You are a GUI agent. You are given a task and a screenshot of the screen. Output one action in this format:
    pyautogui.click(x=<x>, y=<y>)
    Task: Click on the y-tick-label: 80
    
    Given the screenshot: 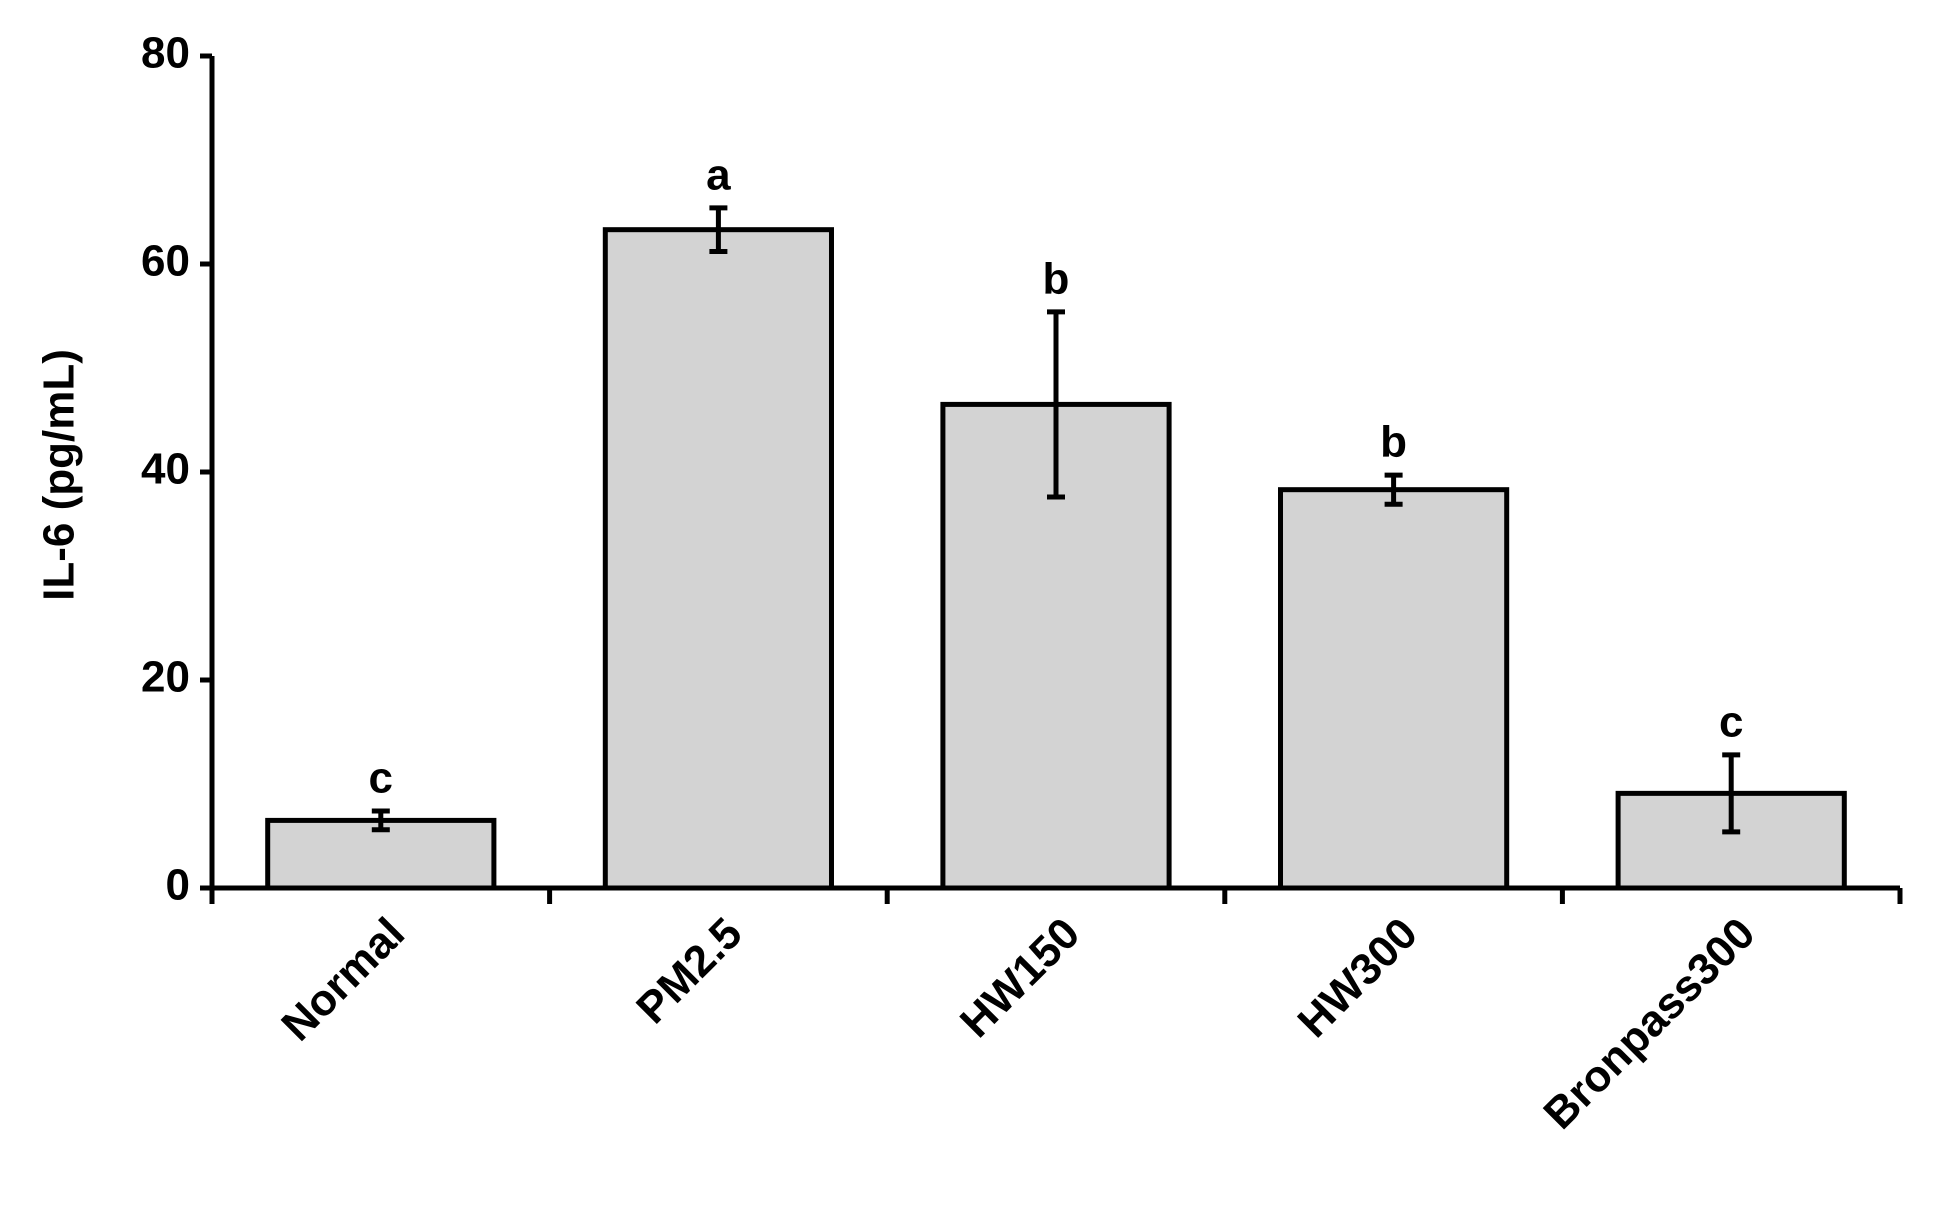 What is the action you would take?
    pyautogui.click(x=165, y=53)
    